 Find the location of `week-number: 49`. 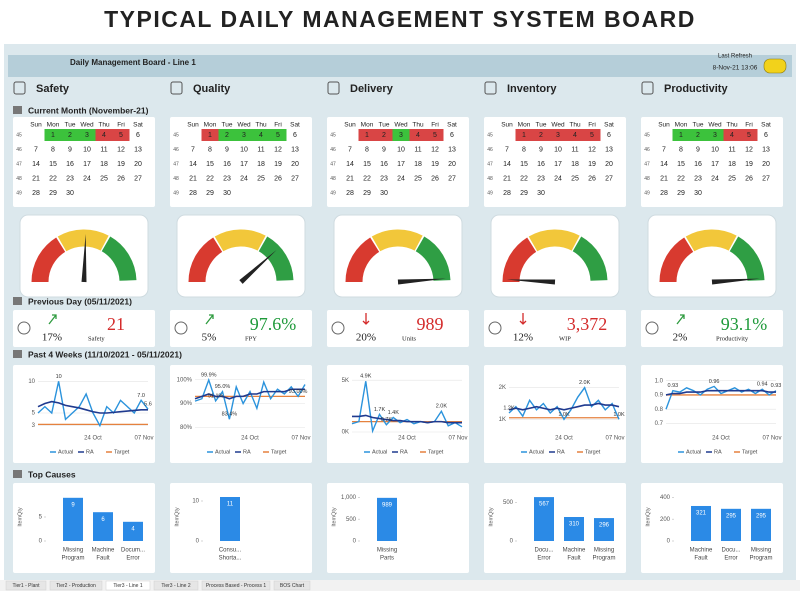

week-number: 49 is located at coordinates (176, 193).